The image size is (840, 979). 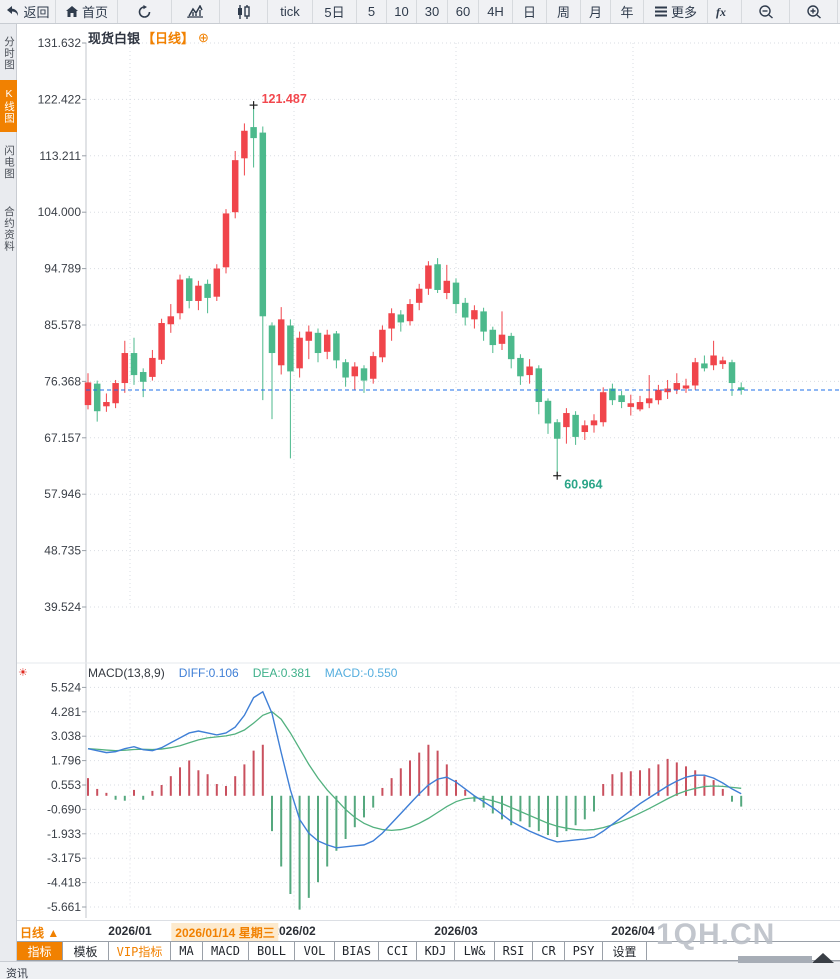 What do you see at coordinates (357, 951) in the screenshot?
I see `tab-bias: BIAS` at bounding box center [357, 951].